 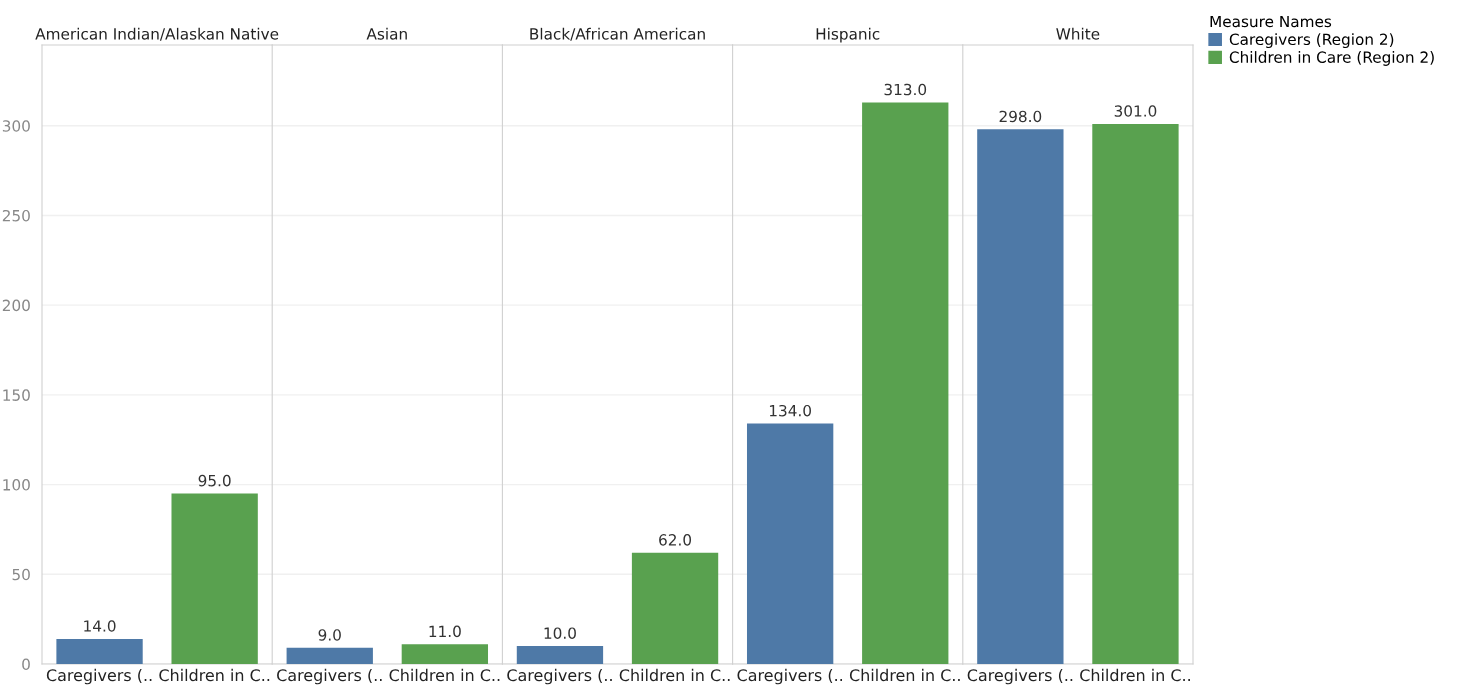 What do you see at coordinates (790, 410) in the screenshot?
I see `data-label: 134.0` at bounding box center [790, 410].